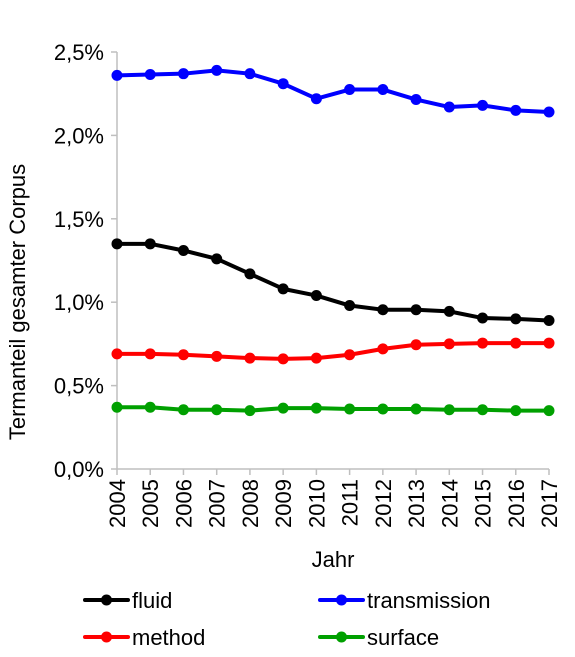  Describe the element at coordinates (350, 502) in the screenshot. I see `x-tick-label: 2011` at that location.